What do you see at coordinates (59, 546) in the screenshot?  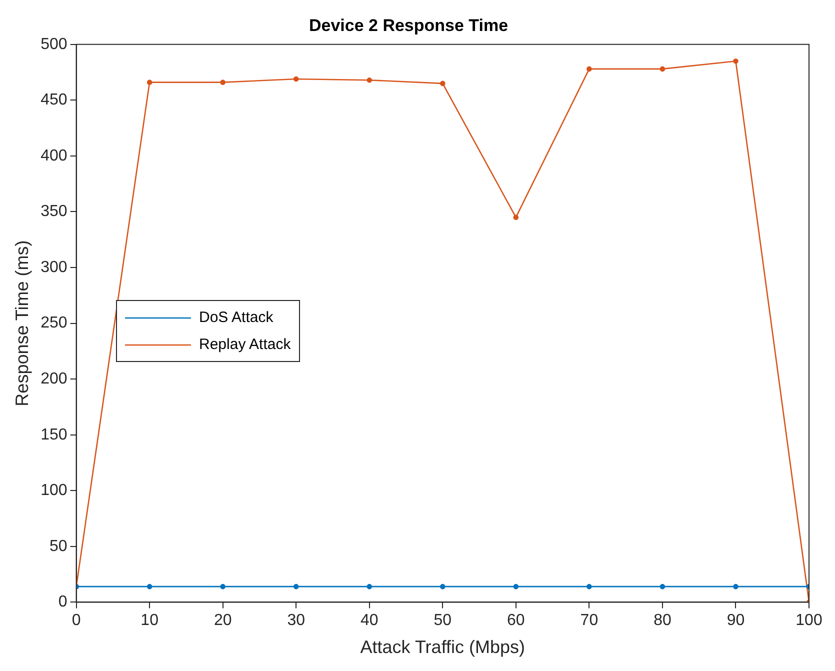 I see `y-tick-label: 50` at bounding box center [59, 546].